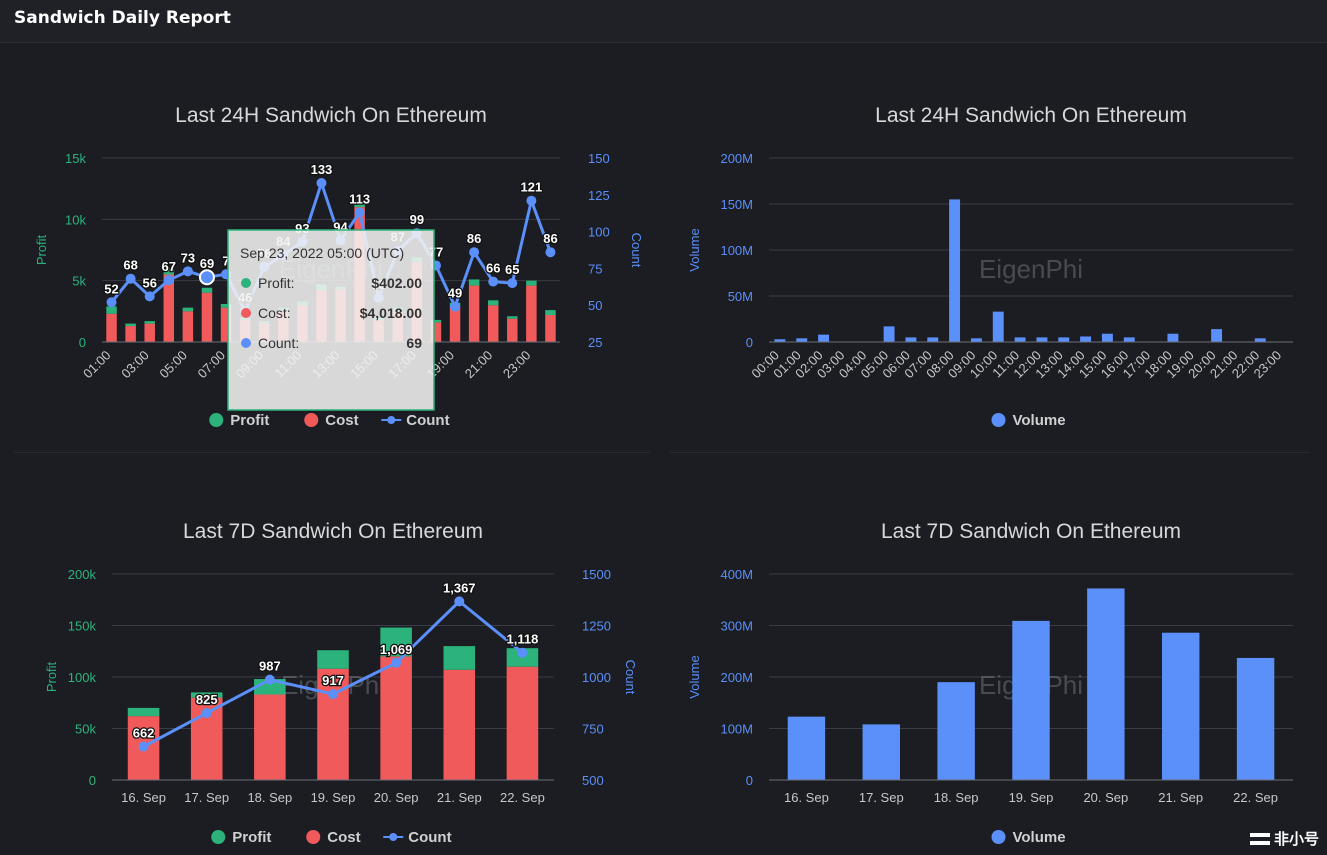 Image resolution: width=1327 pixels, height=855 pixels. What do you see at coordinates (599, 195) in the screenshot?
I see `y-tick-right: 125` at bounding box center [599, 195].